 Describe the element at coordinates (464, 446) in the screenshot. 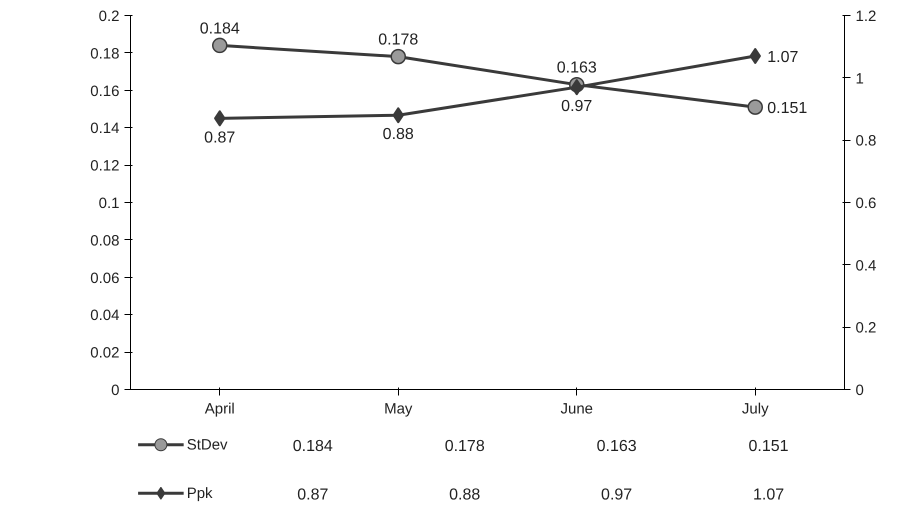

I see `text: 0.178` at that location.